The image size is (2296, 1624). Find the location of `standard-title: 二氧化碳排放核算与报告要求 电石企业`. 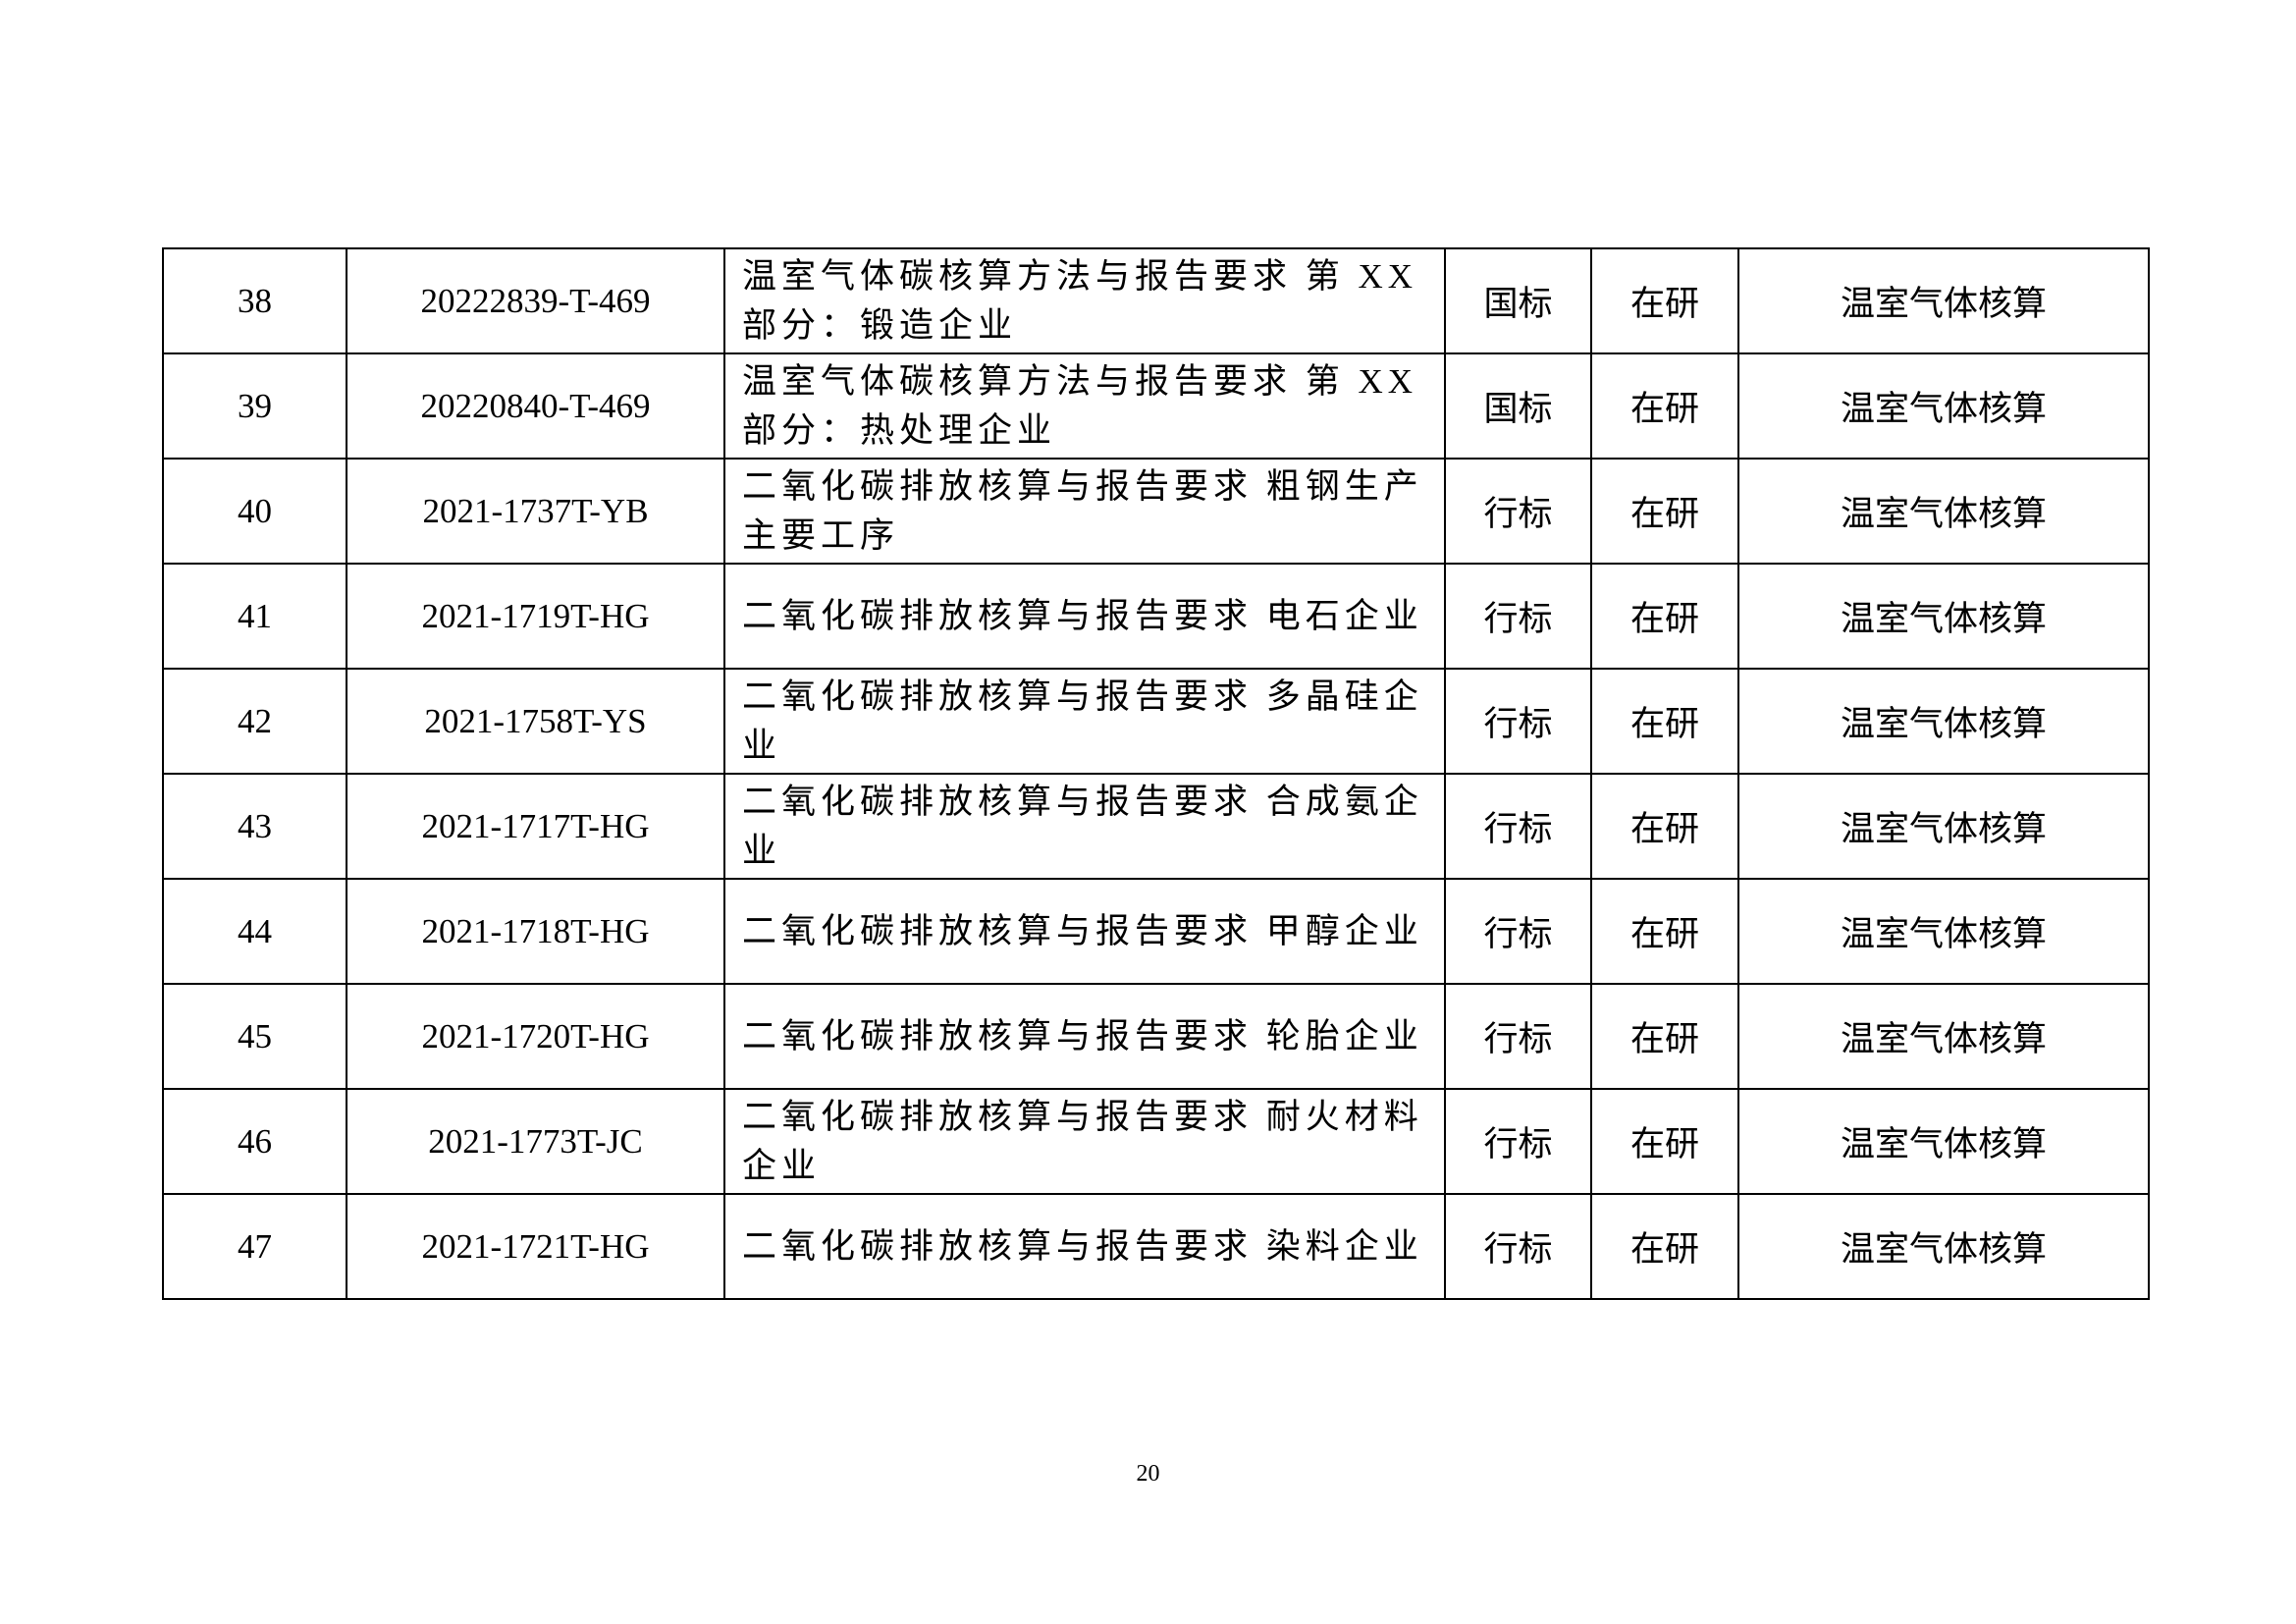

standard-title: 二氧化碳排放核算与报告要求 电石企业 is located at coordinates (1084, 616).